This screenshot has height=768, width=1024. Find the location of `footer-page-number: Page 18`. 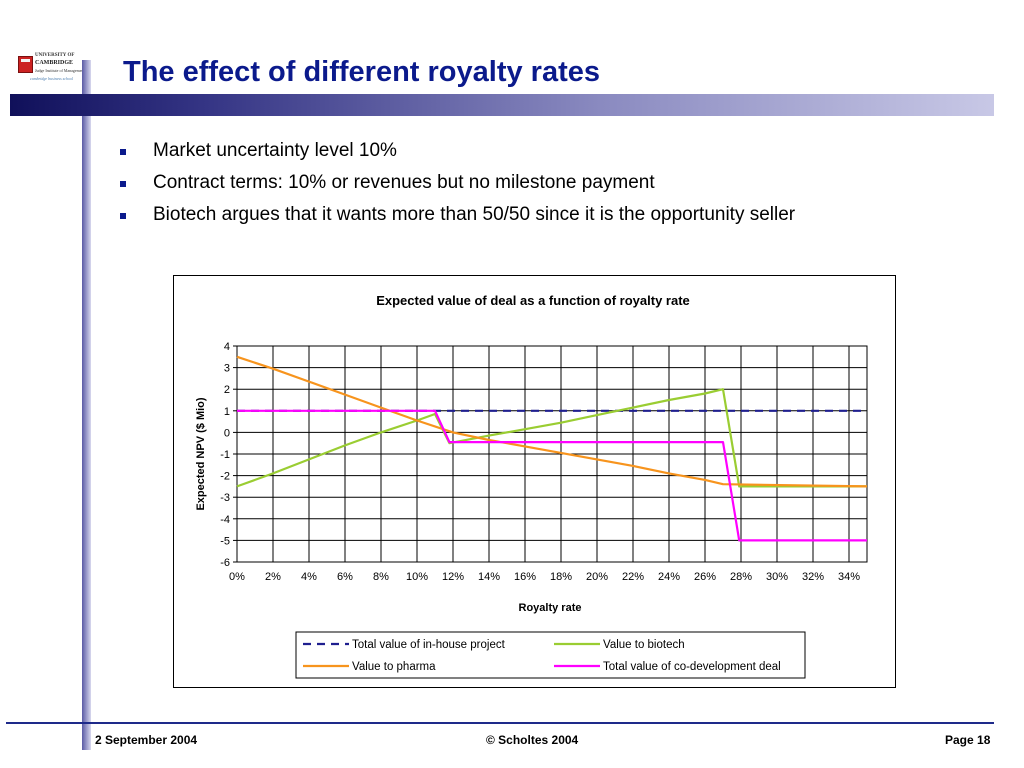

footer-page-number: Page 18 is located at coordinates (968, 740).